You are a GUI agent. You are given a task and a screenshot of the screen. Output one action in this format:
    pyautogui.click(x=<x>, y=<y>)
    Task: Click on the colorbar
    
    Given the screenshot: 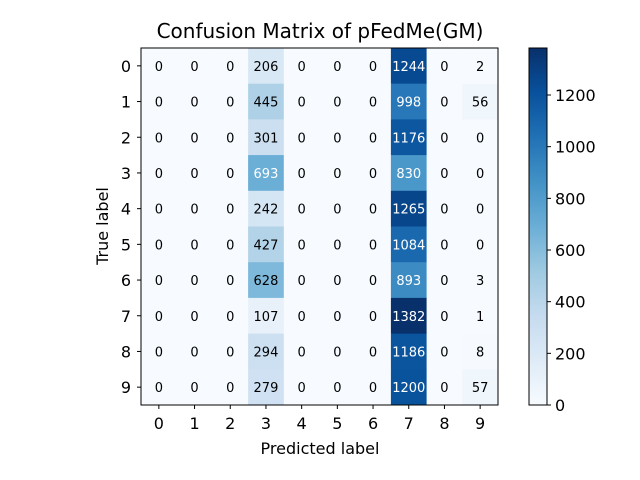 What is the action you would take?
    pyautogui.click(x=538, y=226)
    